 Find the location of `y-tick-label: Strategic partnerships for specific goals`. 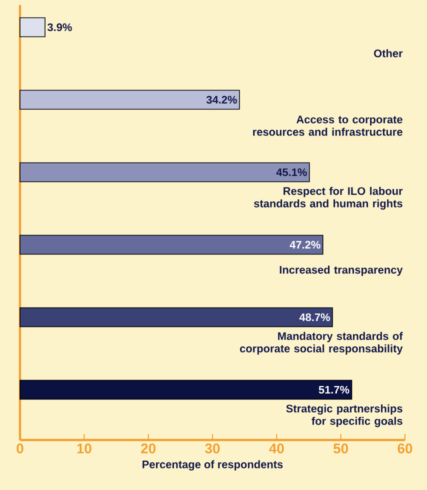

y-tick-label: Strategic partnerships for specific goals is located at coordinates (344, 416).